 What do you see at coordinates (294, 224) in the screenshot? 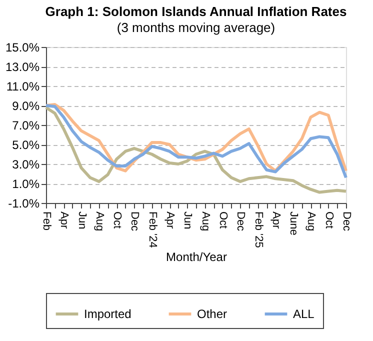
I see `x-tick-label: June` at bounding box center [294, 224].